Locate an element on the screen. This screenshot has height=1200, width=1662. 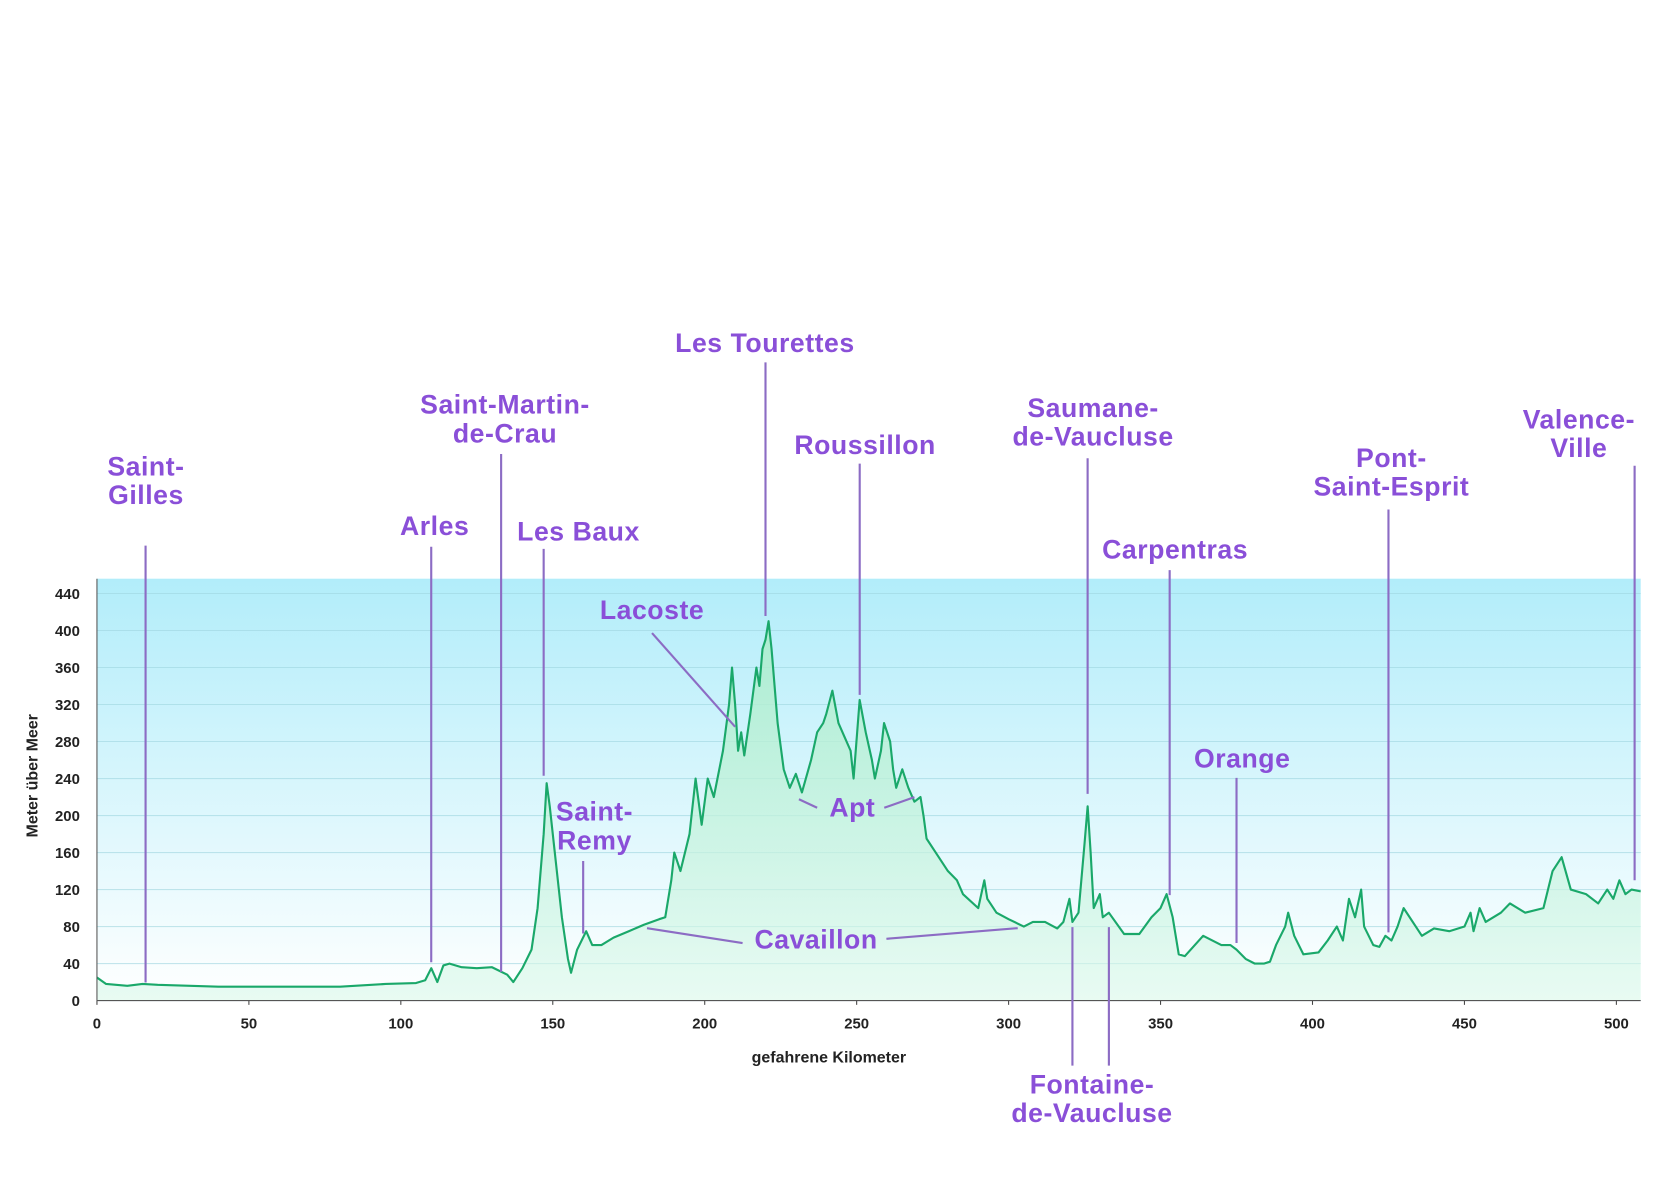
x-tick-label: 100 is located at coordinates (400, 1024).